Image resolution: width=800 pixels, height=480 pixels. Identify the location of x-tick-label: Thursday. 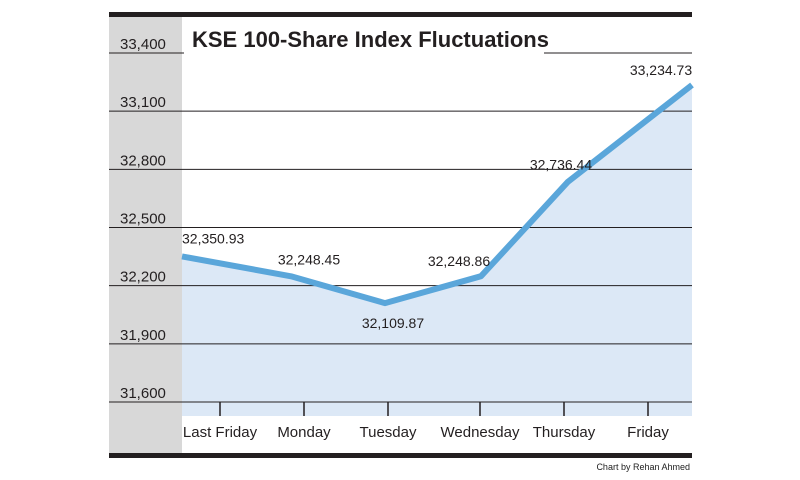
(564, 432).